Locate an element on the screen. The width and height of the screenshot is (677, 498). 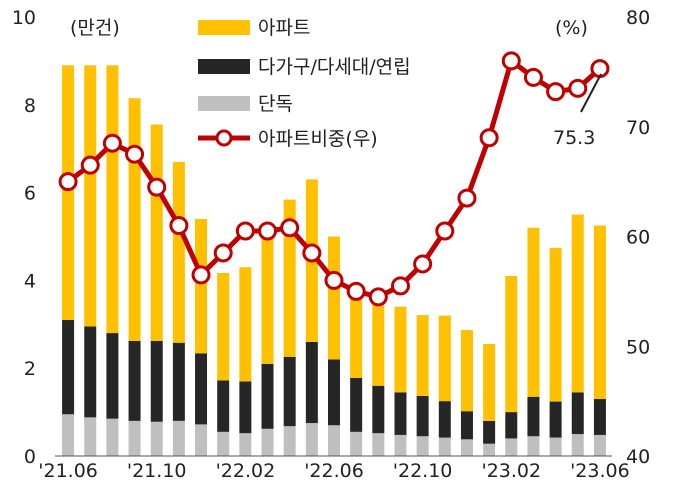
y-tick-label-right: 80 is located at coordinates (638, 18).